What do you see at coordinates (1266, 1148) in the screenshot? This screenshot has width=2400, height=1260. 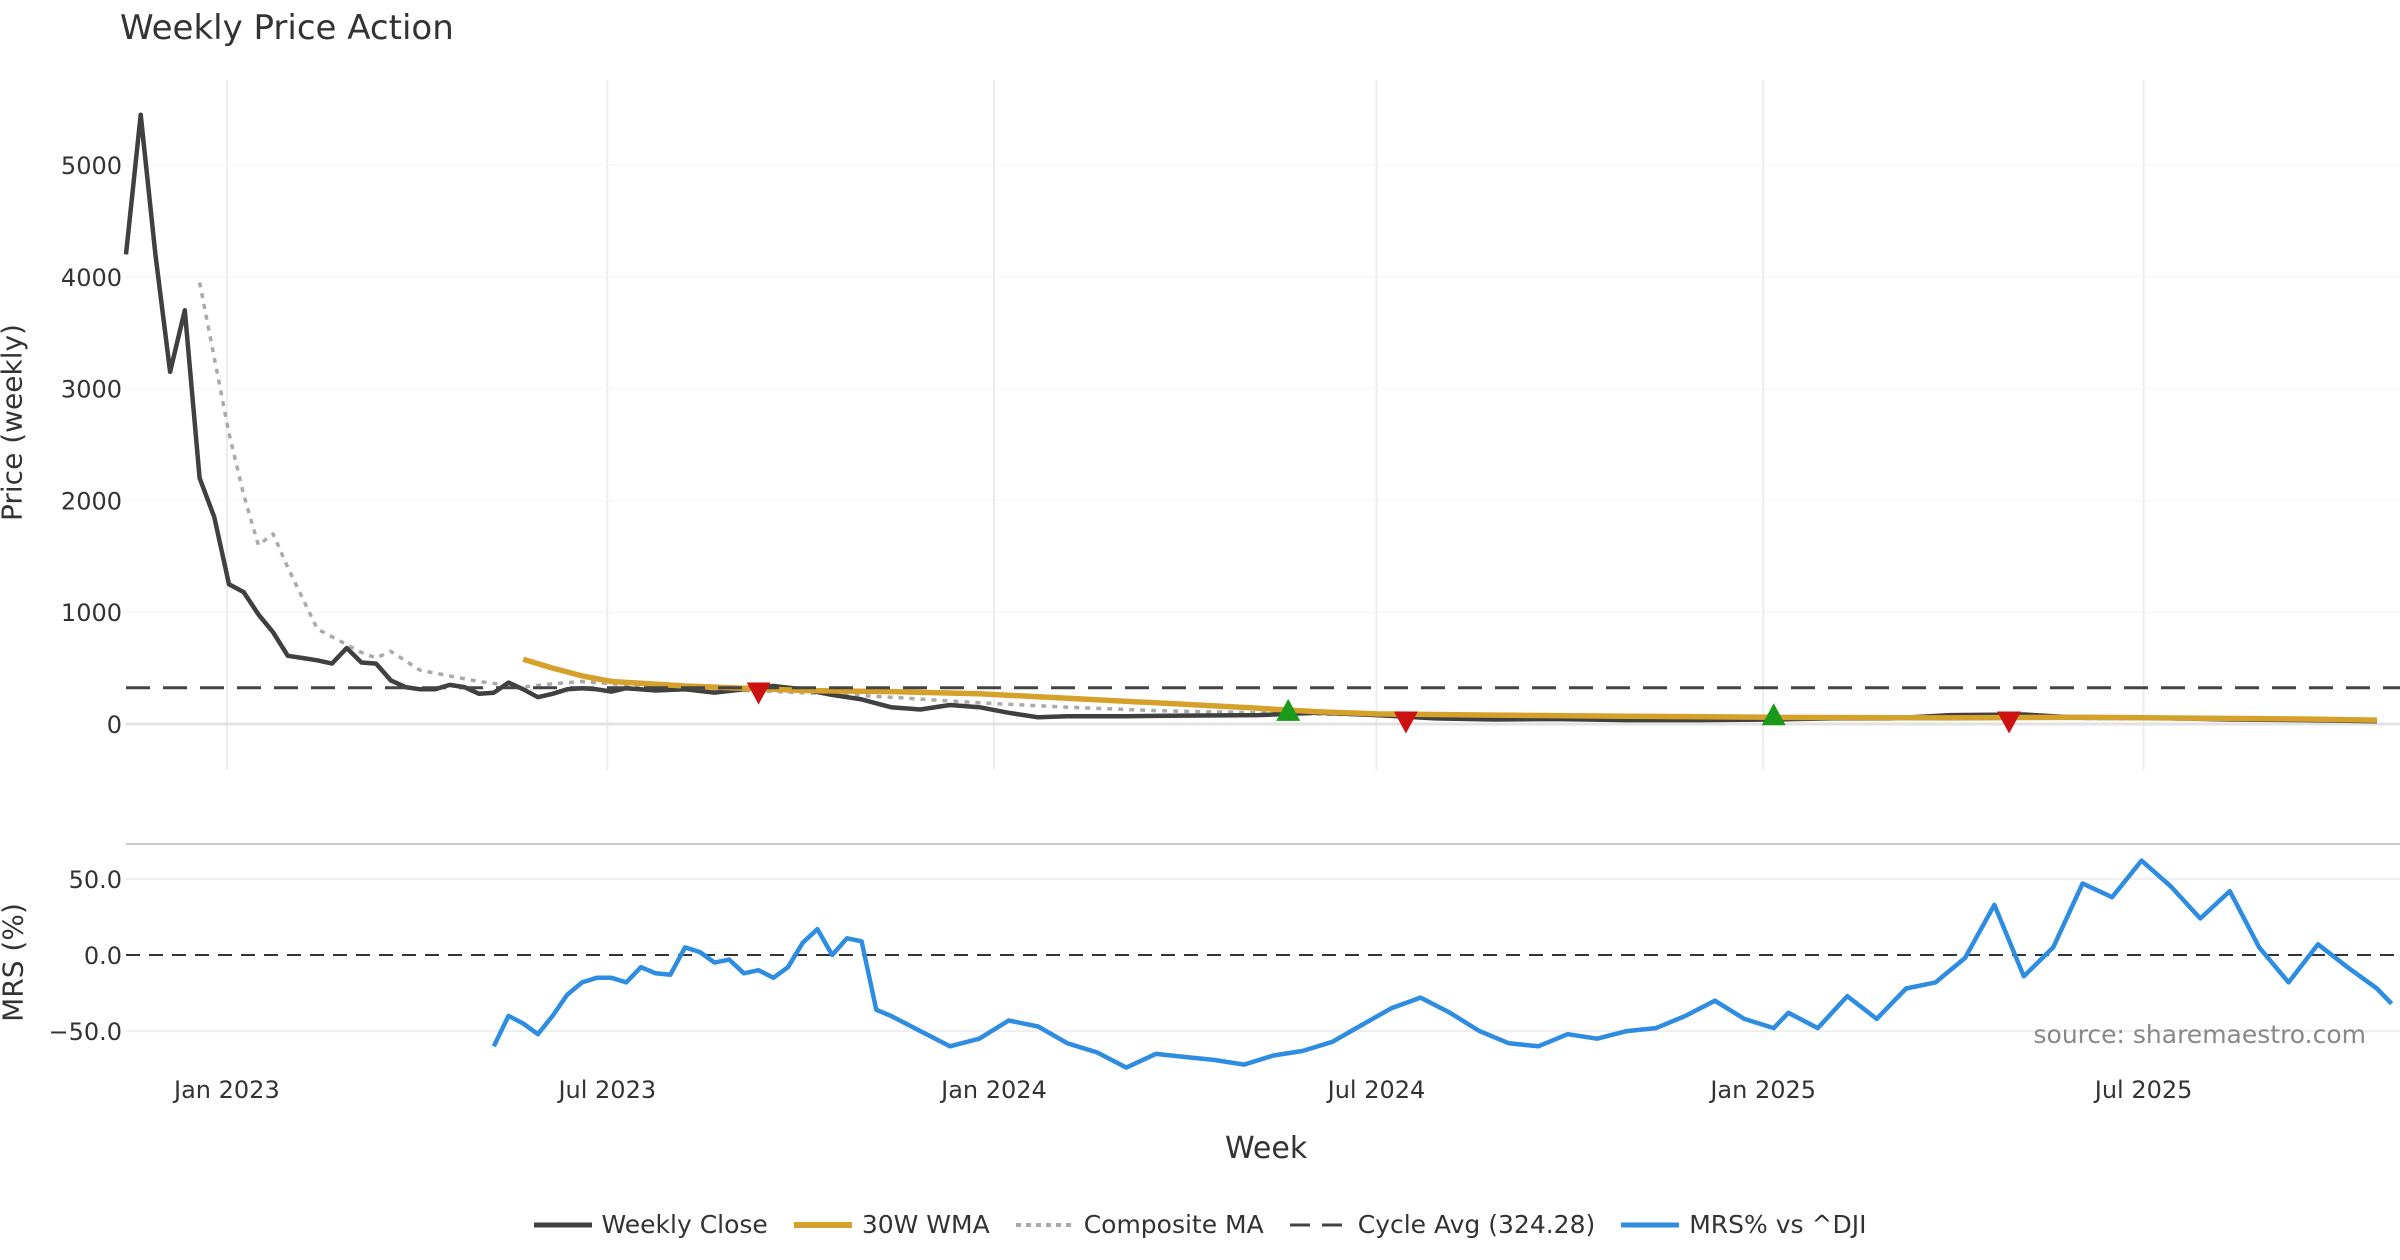 I see `x-axis-title: Week` at bounding box center [1266, 1148].